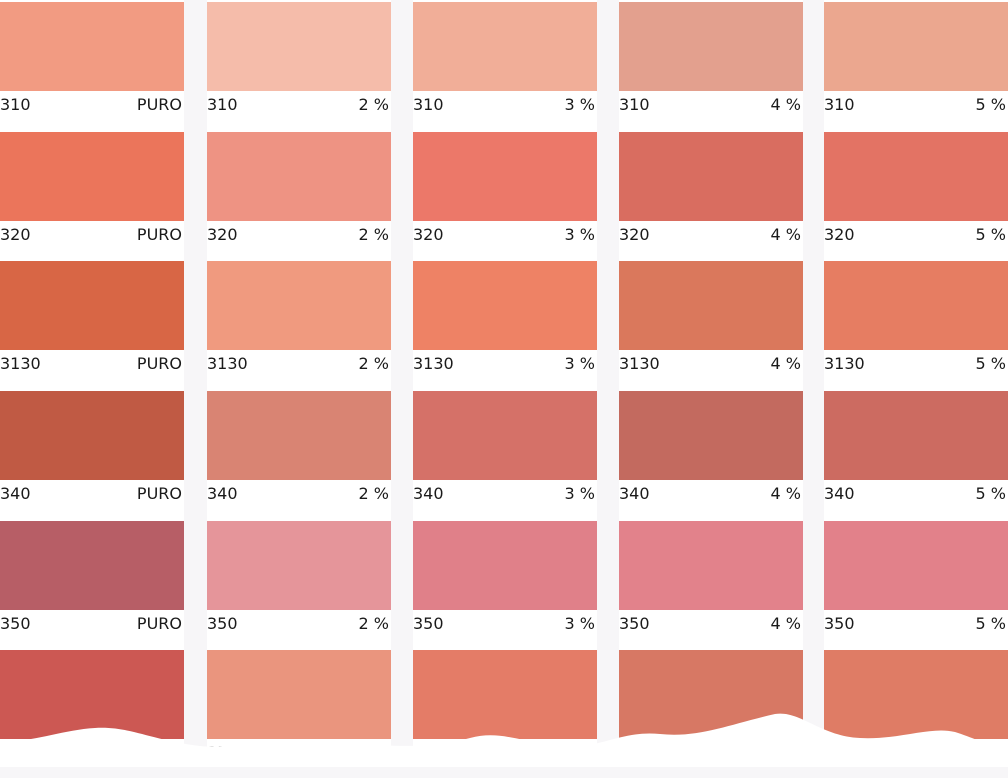 This screenshot has height=778, width=1008. I want to click on swatch-label: 3130 5 %, so click(916, 364).